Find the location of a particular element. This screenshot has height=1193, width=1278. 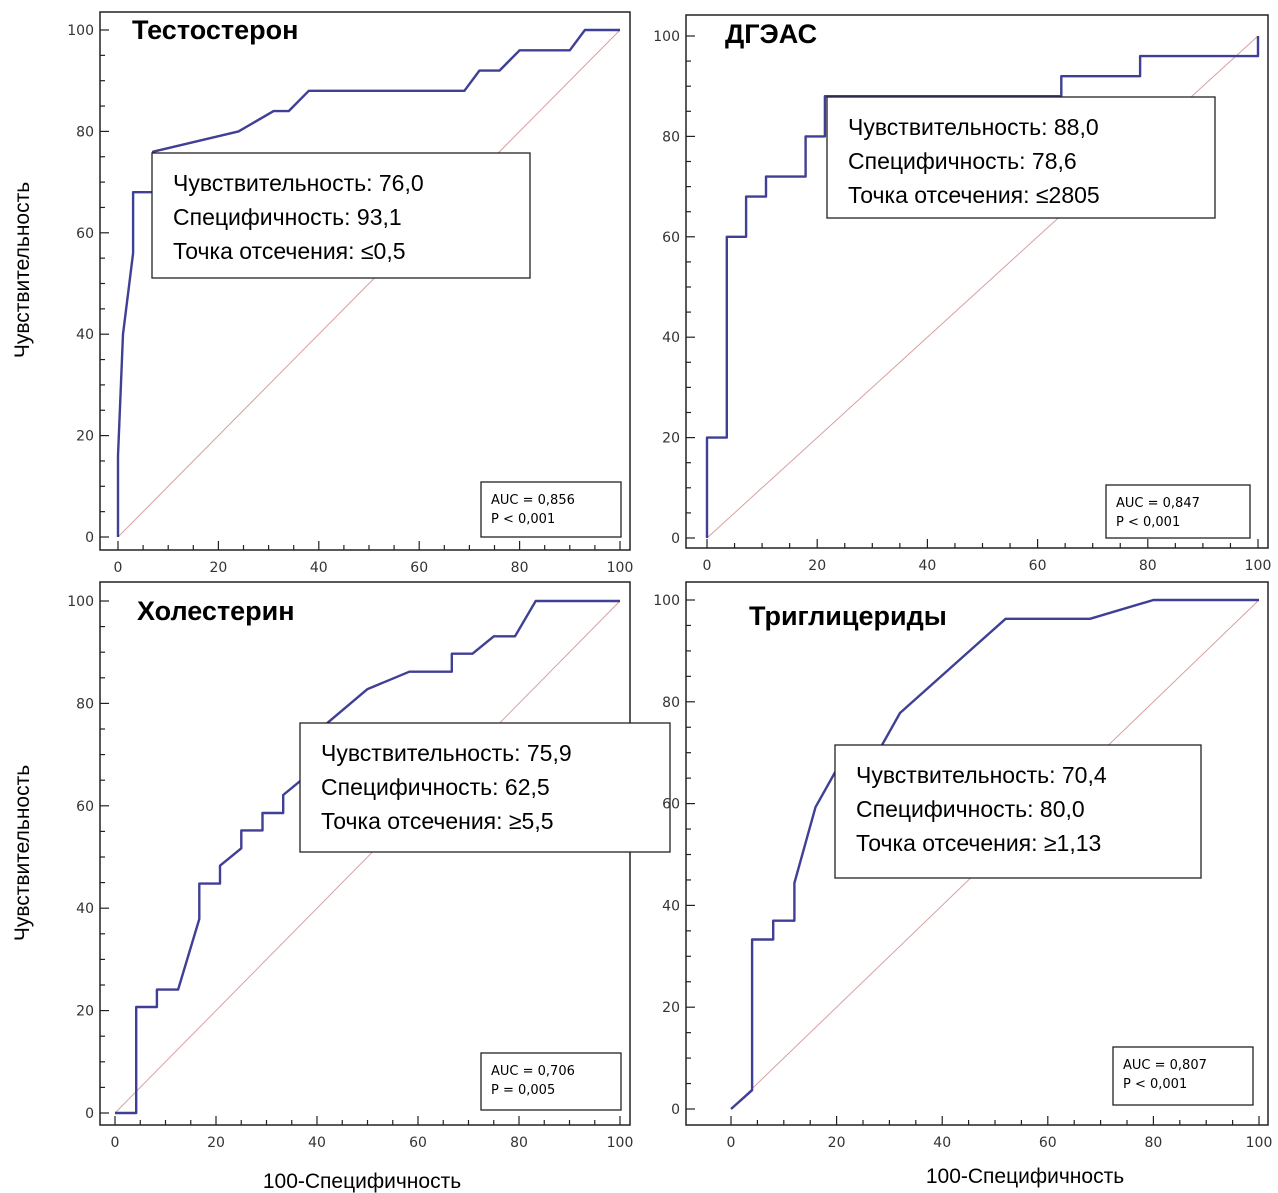

panel-title: Триглицериды is located at coordinates (848, 616).